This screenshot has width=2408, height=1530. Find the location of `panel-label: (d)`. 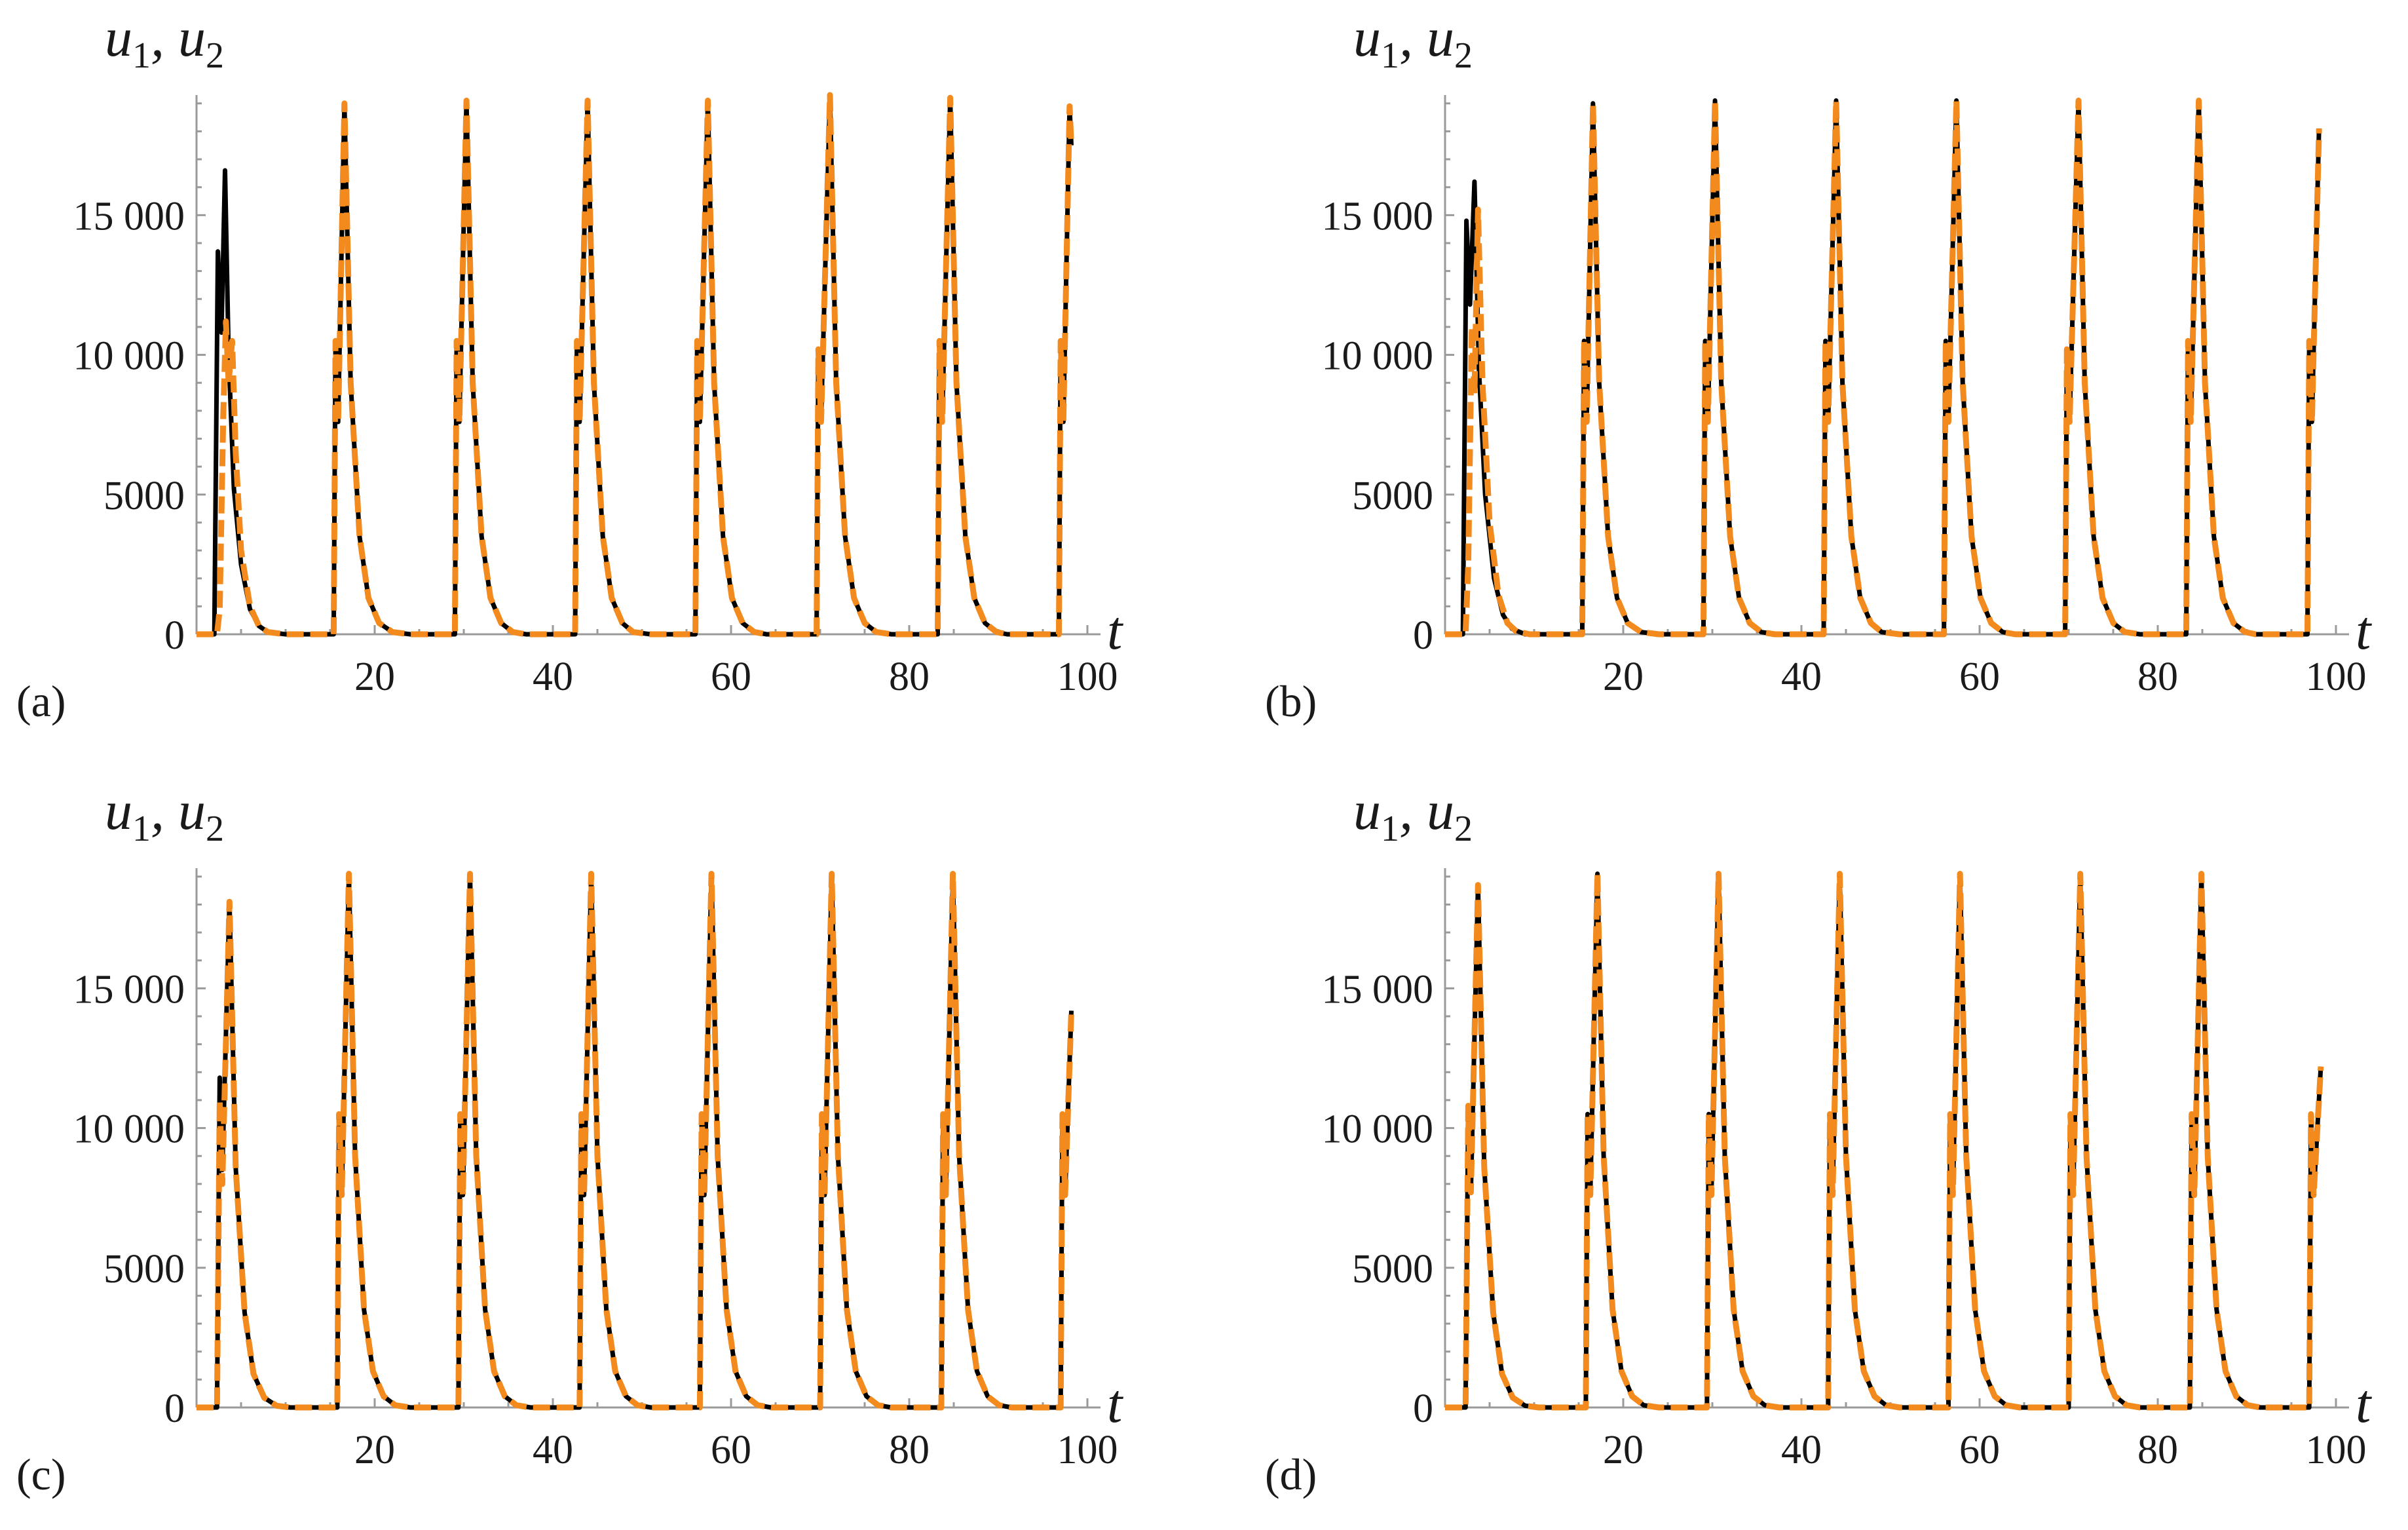

panel-label: (d) is located at coordinates (1291, 1474).